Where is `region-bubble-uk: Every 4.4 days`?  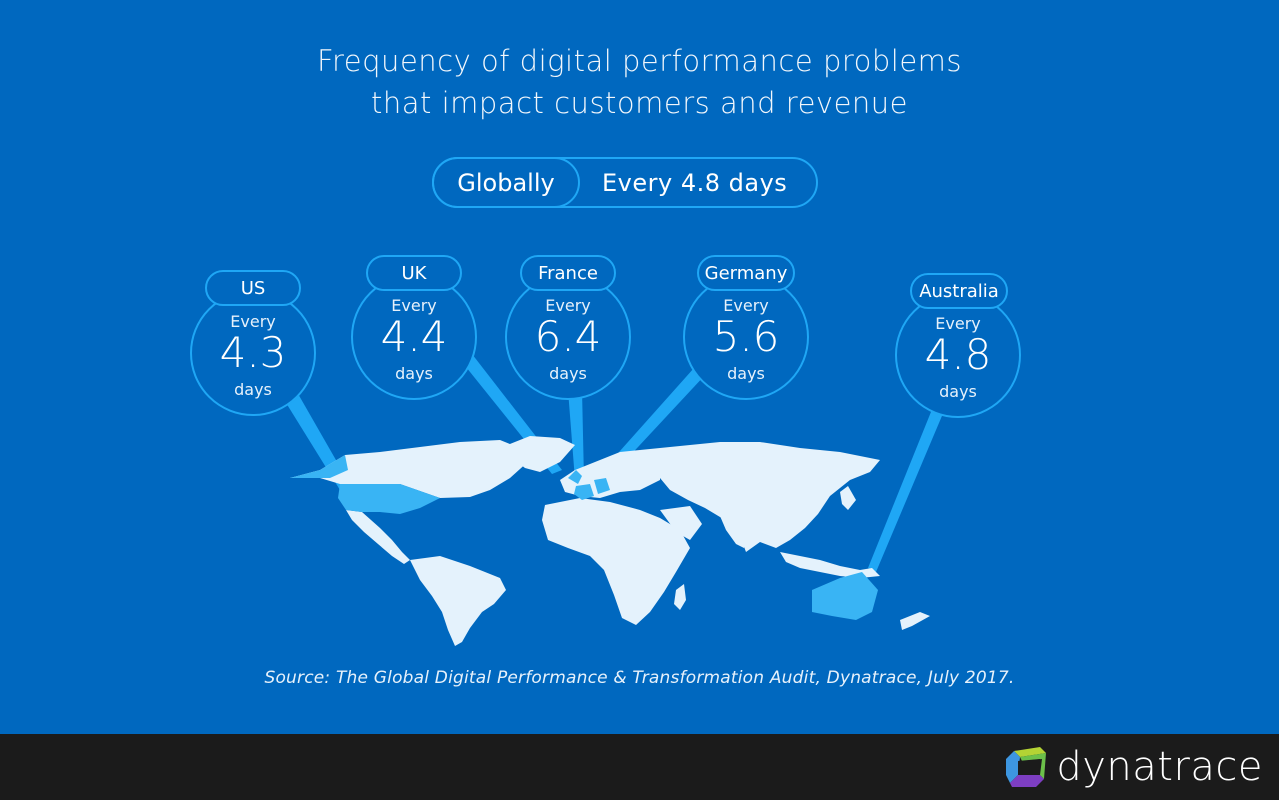
region-bubble-uk: Every 4.4 days is located at coordinates (414, 337).